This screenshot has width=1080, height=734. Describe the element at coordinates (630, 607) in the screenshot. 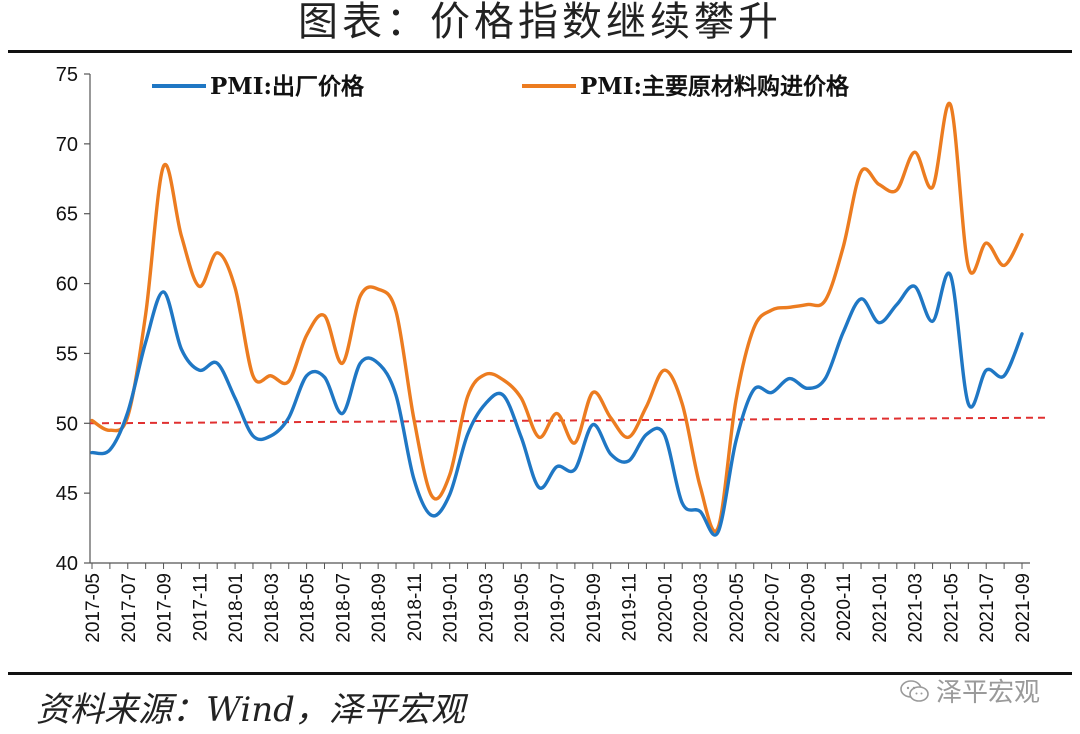

I see `x-tick-label: 2019-11` at that location.